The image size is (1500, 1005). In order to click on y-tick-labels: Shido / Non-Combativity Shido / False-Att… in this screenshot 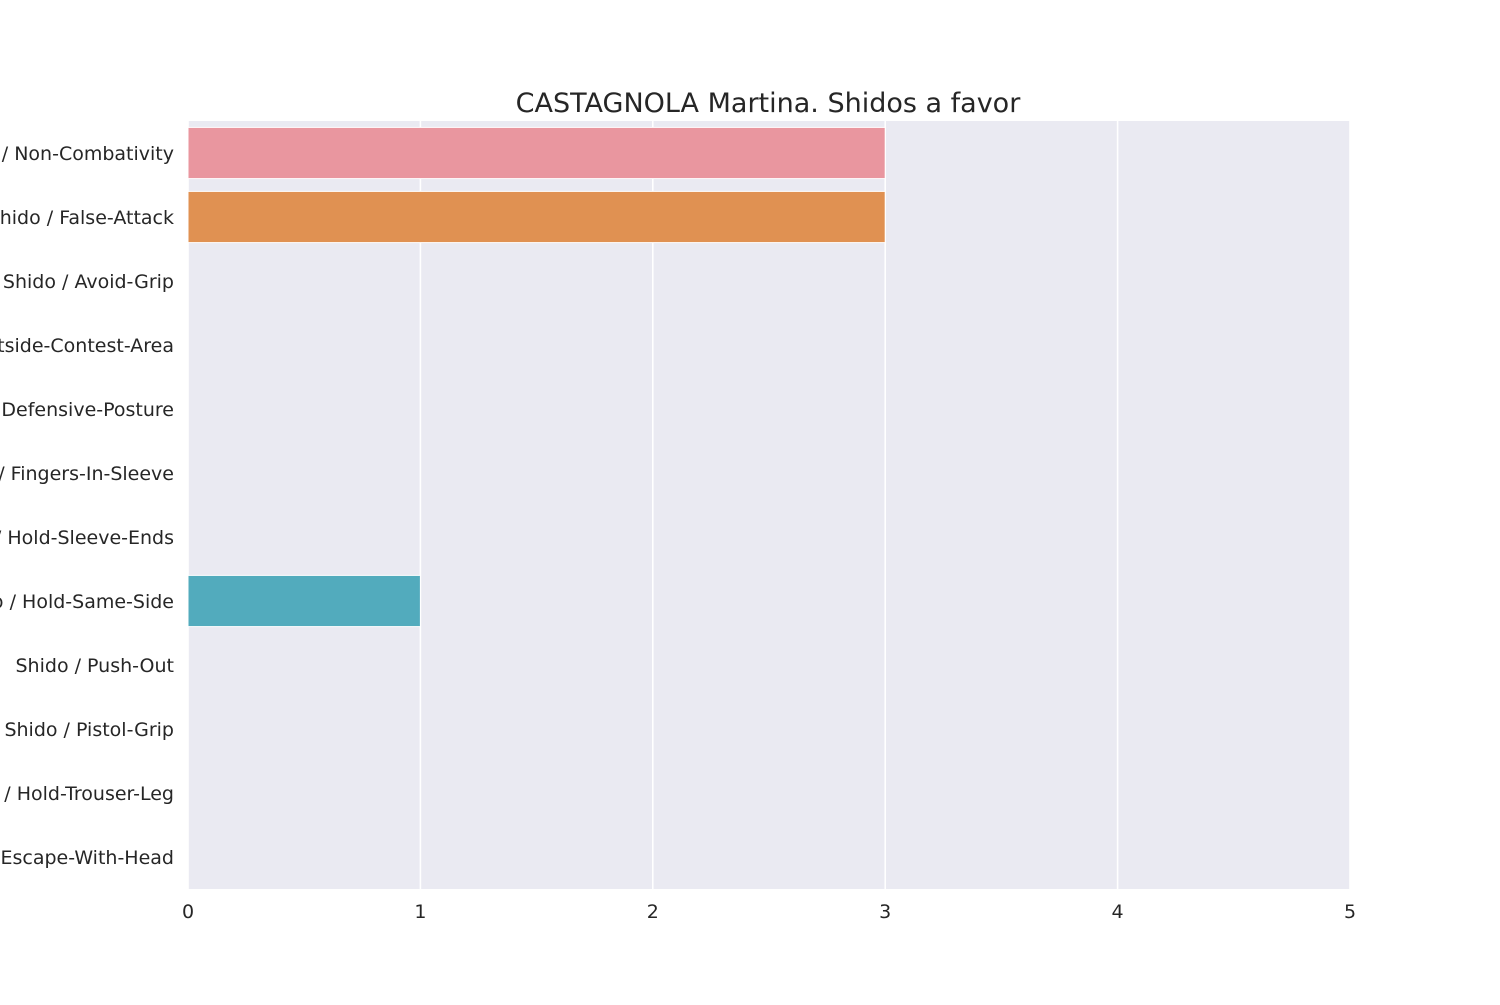, I will do `click(87, 506)`.